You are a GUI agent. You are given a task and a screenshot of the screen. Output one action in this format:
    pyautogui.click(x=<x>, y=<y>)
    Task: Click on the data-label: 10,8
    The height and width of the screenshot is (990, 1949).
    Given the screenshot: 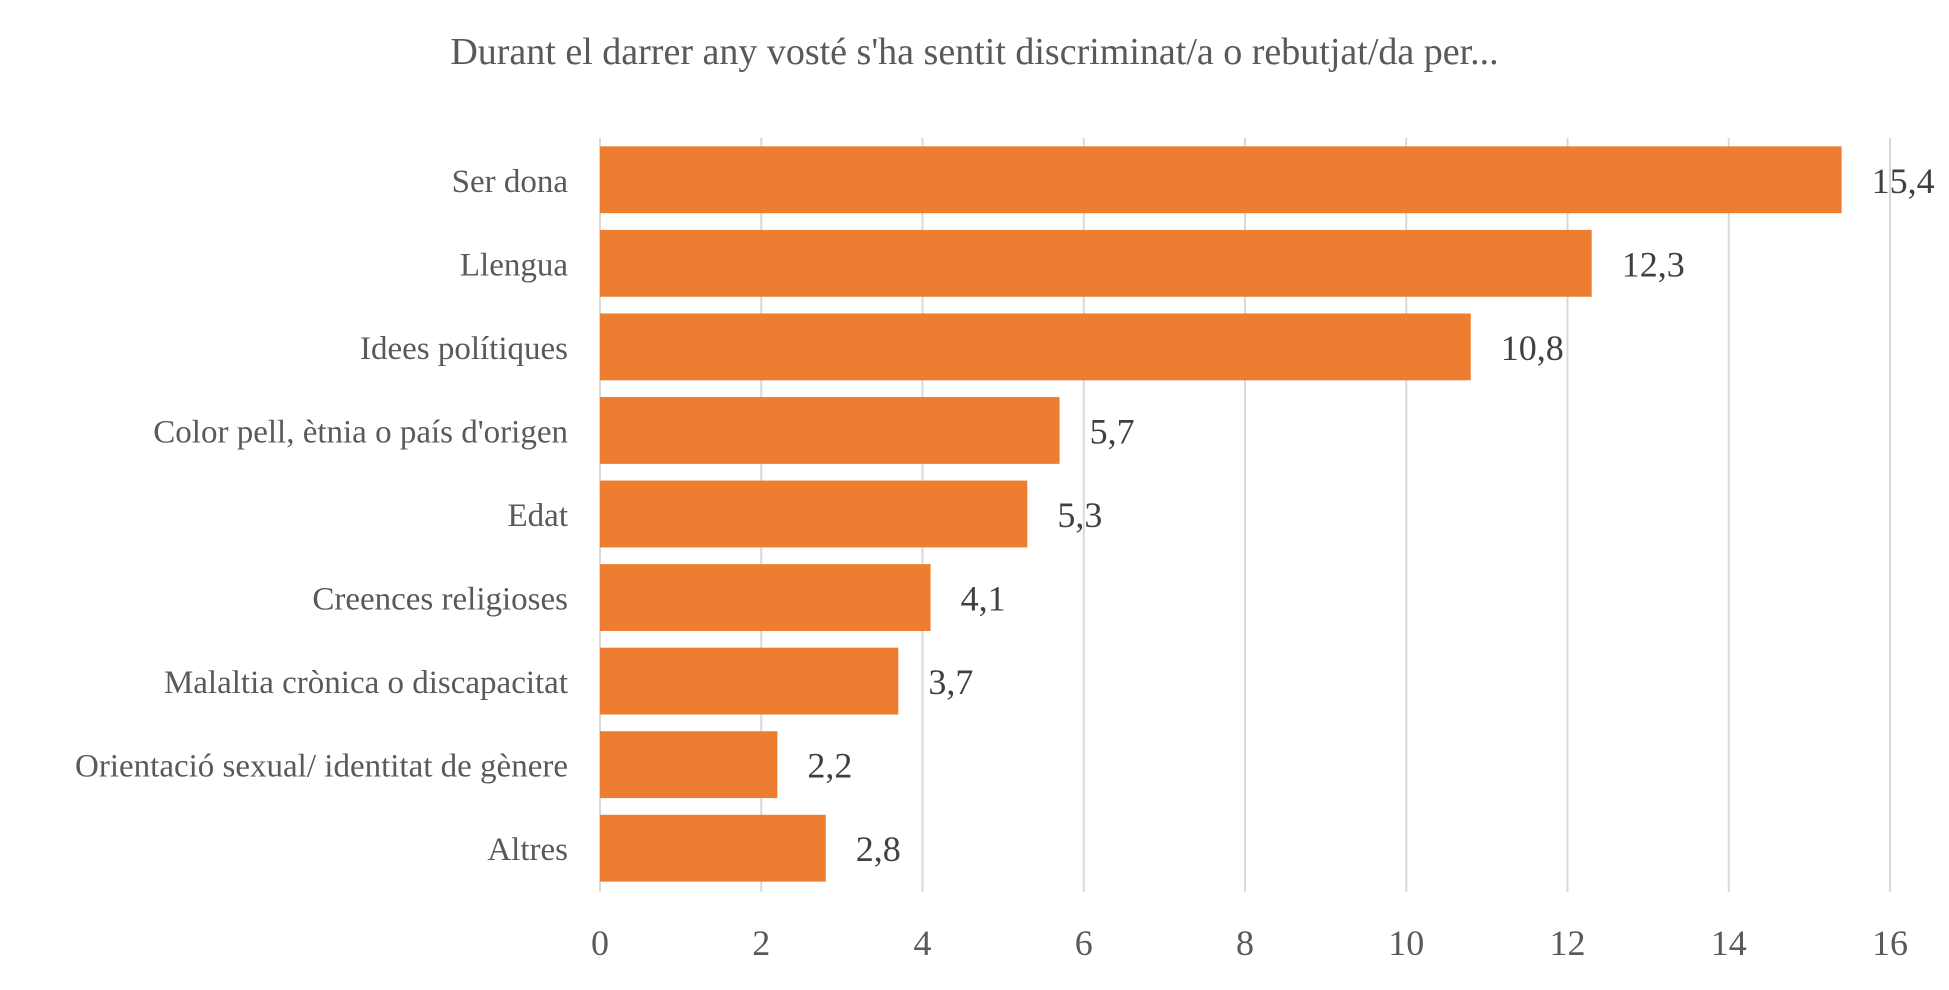 What is the action you would take?
    pyautogui.click(x=1532, y=348)
    